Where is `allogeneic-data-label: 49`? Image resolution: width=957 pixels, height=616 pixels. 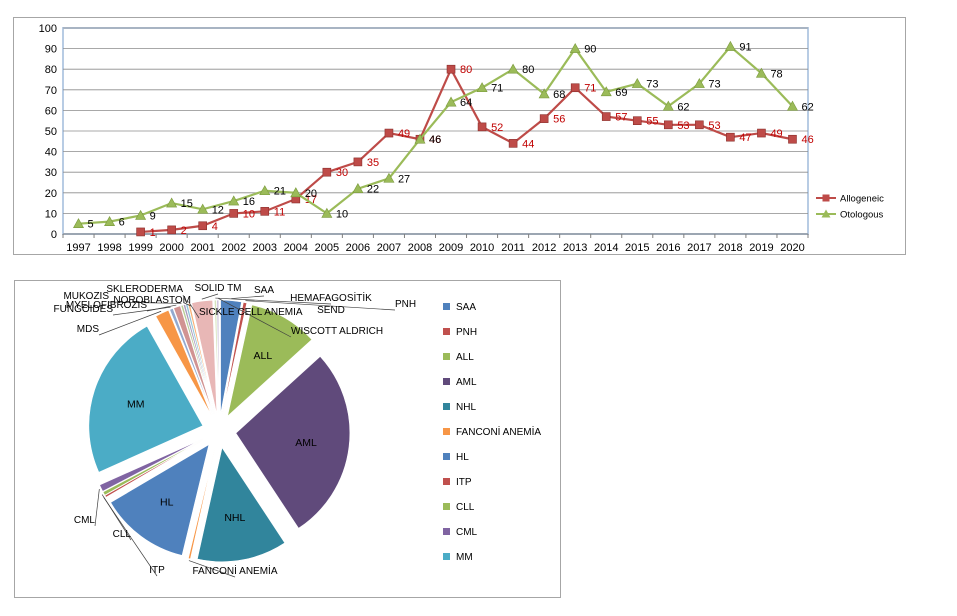 allogeneic-data-label: 49 is located at coordinates (776, 134).